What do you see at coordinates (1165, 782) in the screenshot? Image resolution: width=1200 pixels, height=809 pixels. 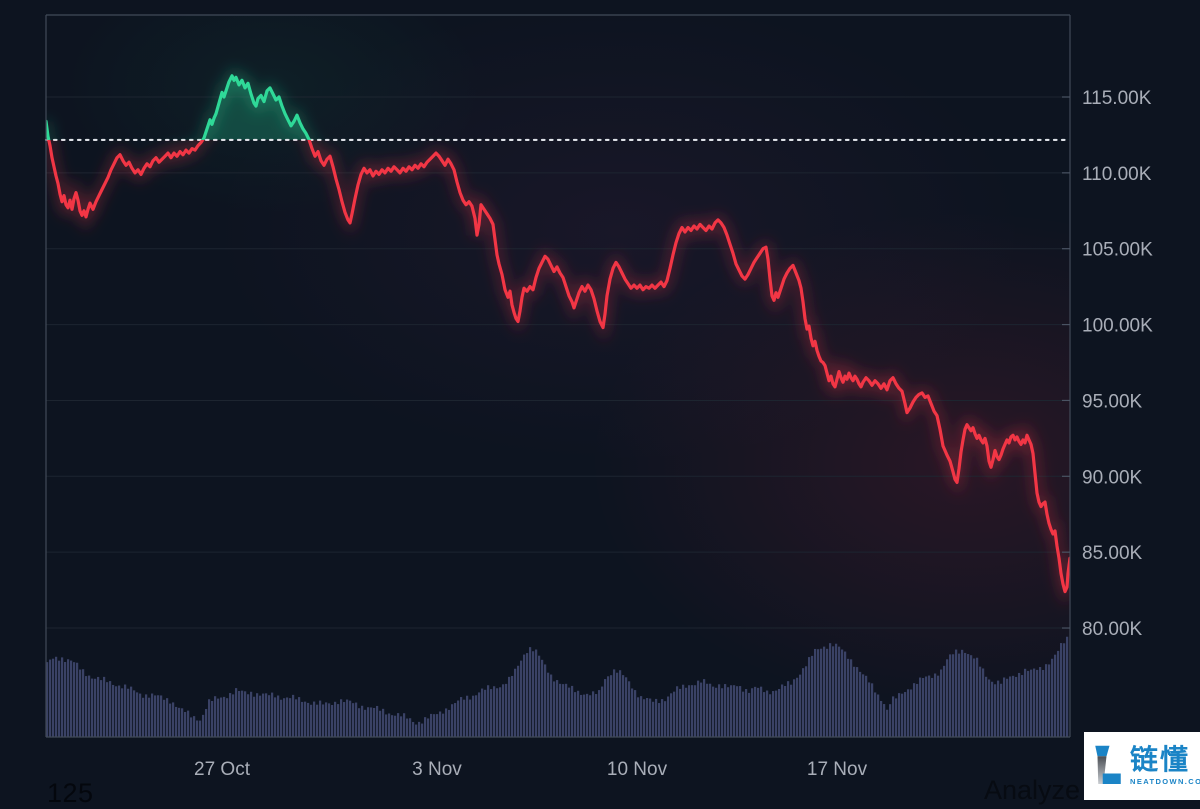 I see `brand-site: NEATDOWN.COM` at bounding box center [1165, 782].